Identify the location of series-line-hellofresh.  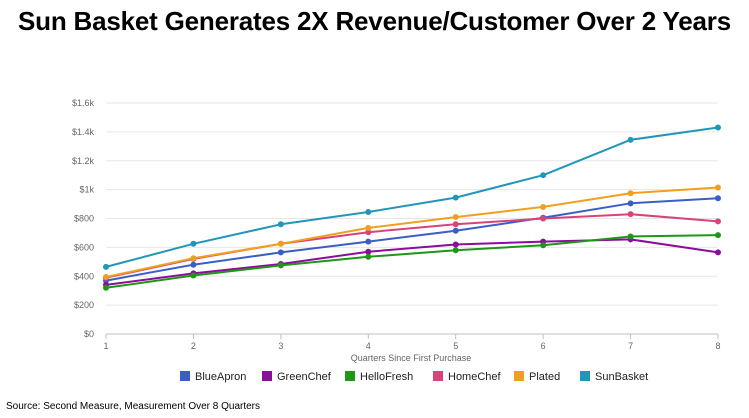
(412, 261).